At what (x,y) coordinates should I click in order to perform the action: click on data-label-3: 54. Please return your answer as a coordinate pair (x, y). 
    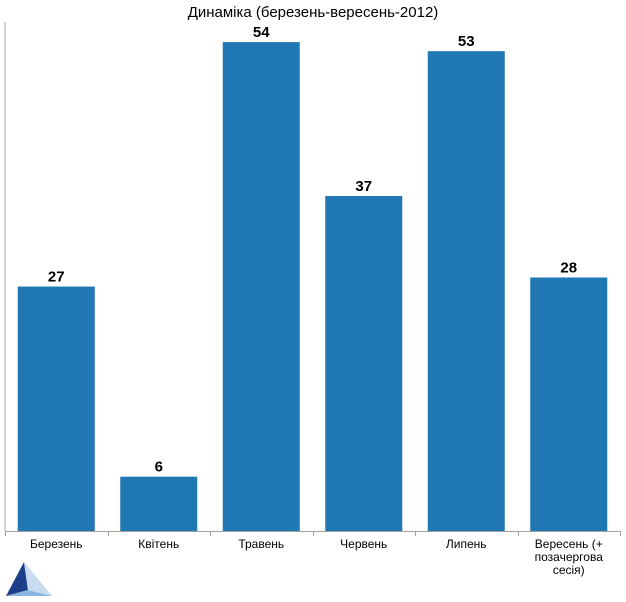
    Looking at the image, I should click on (261, 32).